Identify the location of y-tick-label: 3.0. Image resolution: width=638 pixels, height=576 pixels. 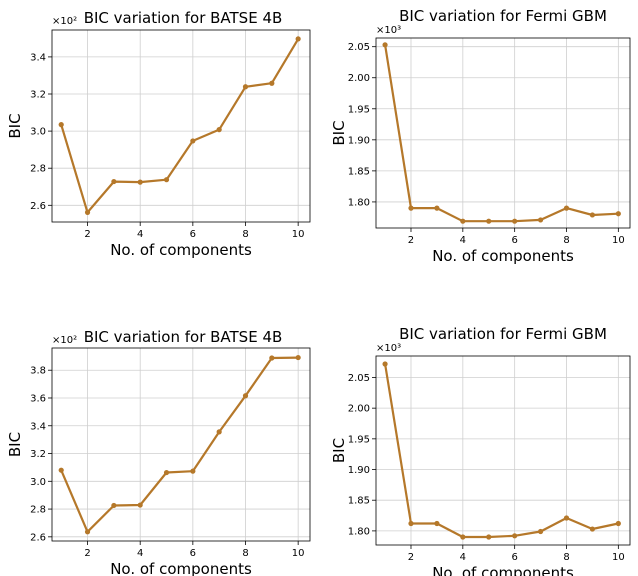
(38, 132).